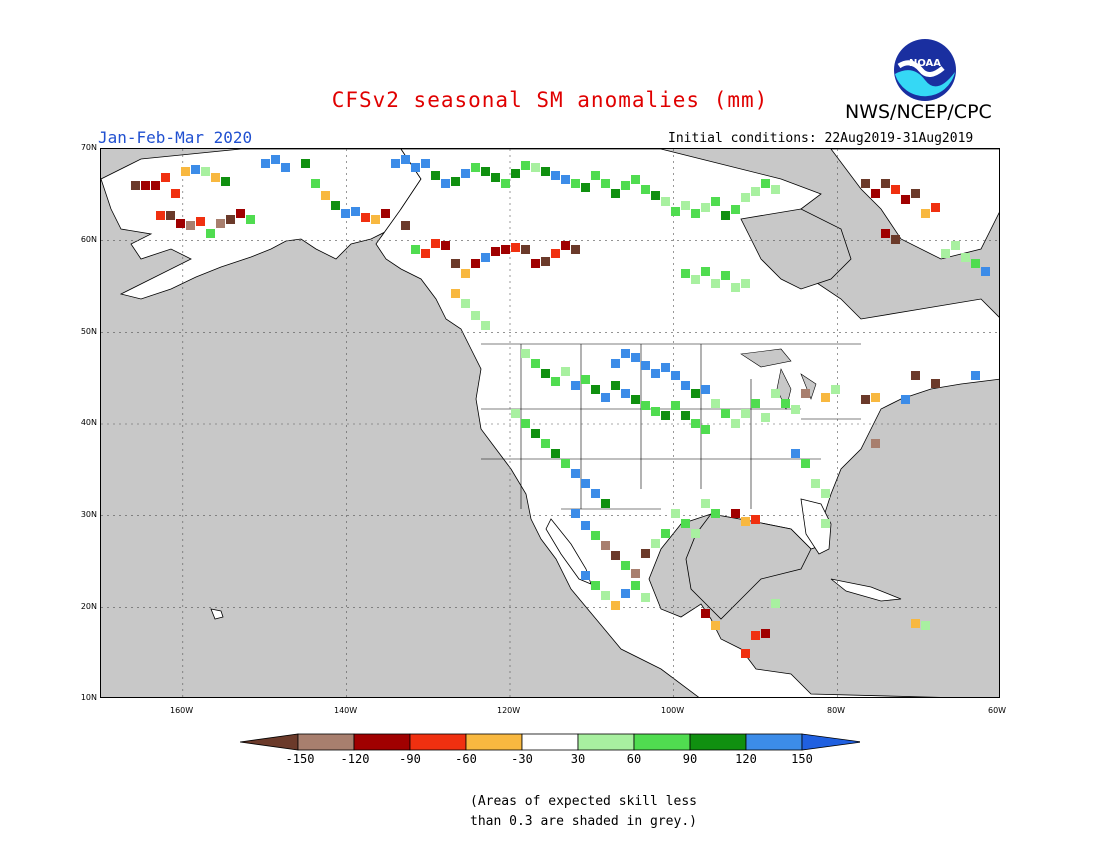  I want to click on gulf-of-mexico, so click(748, 566).